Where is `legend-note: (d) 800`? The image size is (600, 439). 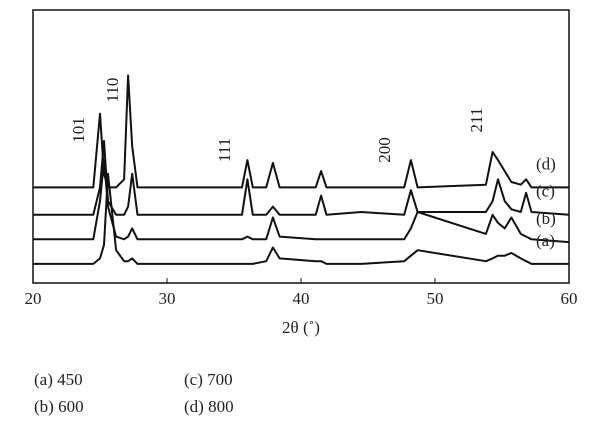 legend-note: (d) 800 is located at coordinates (209, 406).